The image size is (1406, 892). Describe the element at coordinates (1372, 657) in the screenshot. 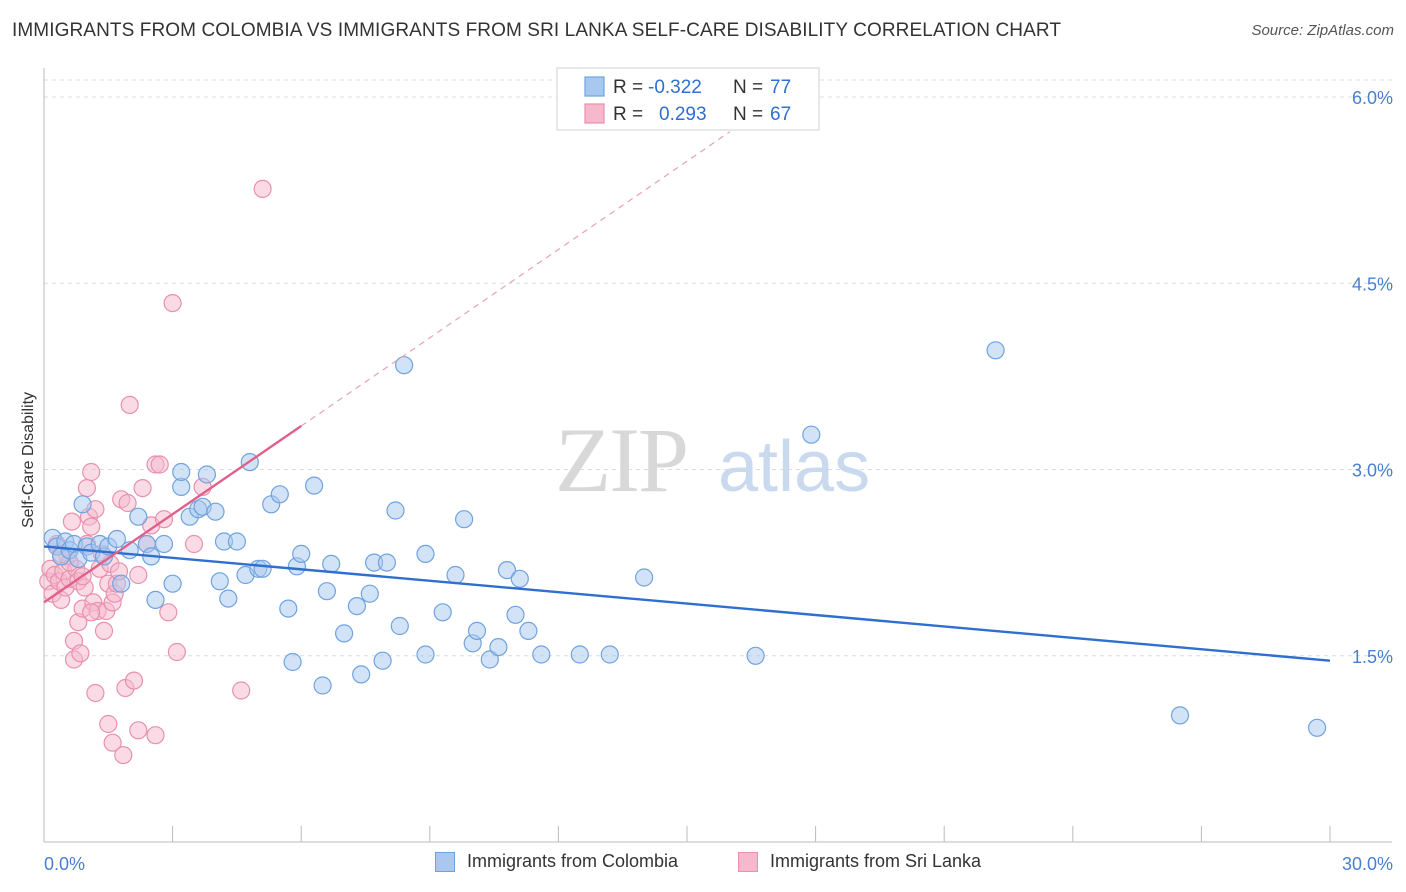

I see `y-tick-label-0: 1.5%` at that location.